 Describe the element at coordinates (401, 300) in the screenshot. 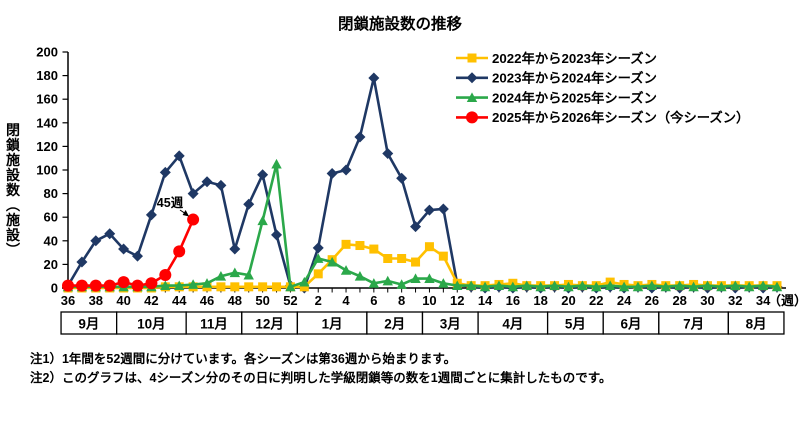

I see `x-tick-label: 8` at that location.